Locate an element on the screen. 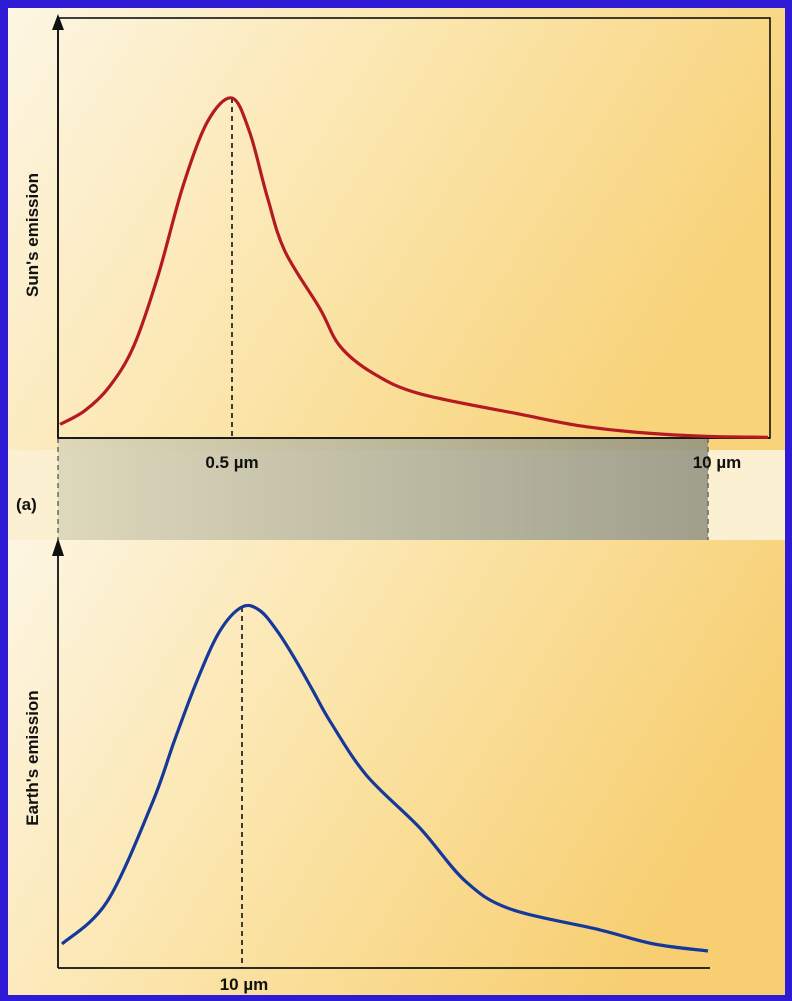 The height and width of the screenshot is (1001, 792). right-page-border is located at coordinates (788, 500).